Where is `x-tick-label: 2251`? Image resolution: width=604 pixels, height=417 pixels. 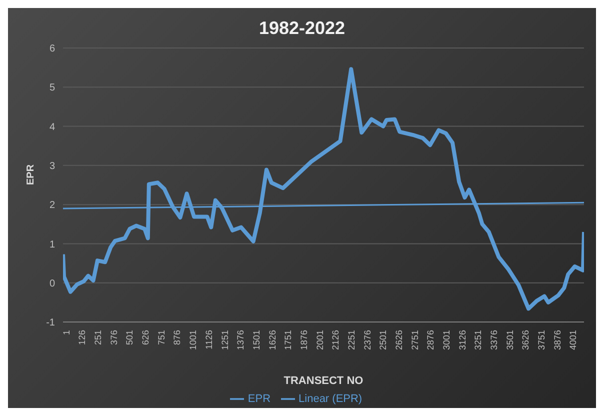 x-tick-label: 2251 is located at coordinates (351, 340).